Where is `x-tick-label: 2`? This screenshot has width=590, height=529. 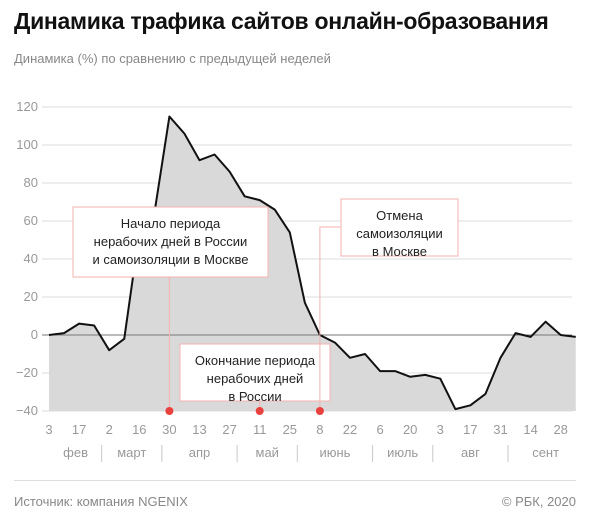
x-tick-label: 2 is located at coordinates (109, 429).